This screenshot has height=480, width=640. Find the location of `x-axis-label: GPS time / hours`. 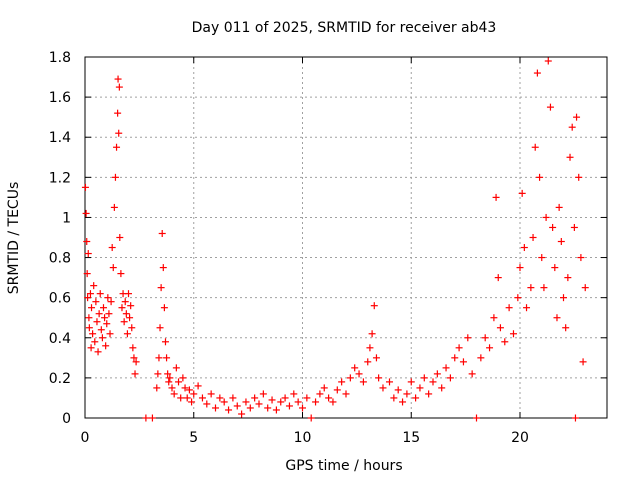

x-axis-label: GPS time / hours is located at coordinates (343, 466).